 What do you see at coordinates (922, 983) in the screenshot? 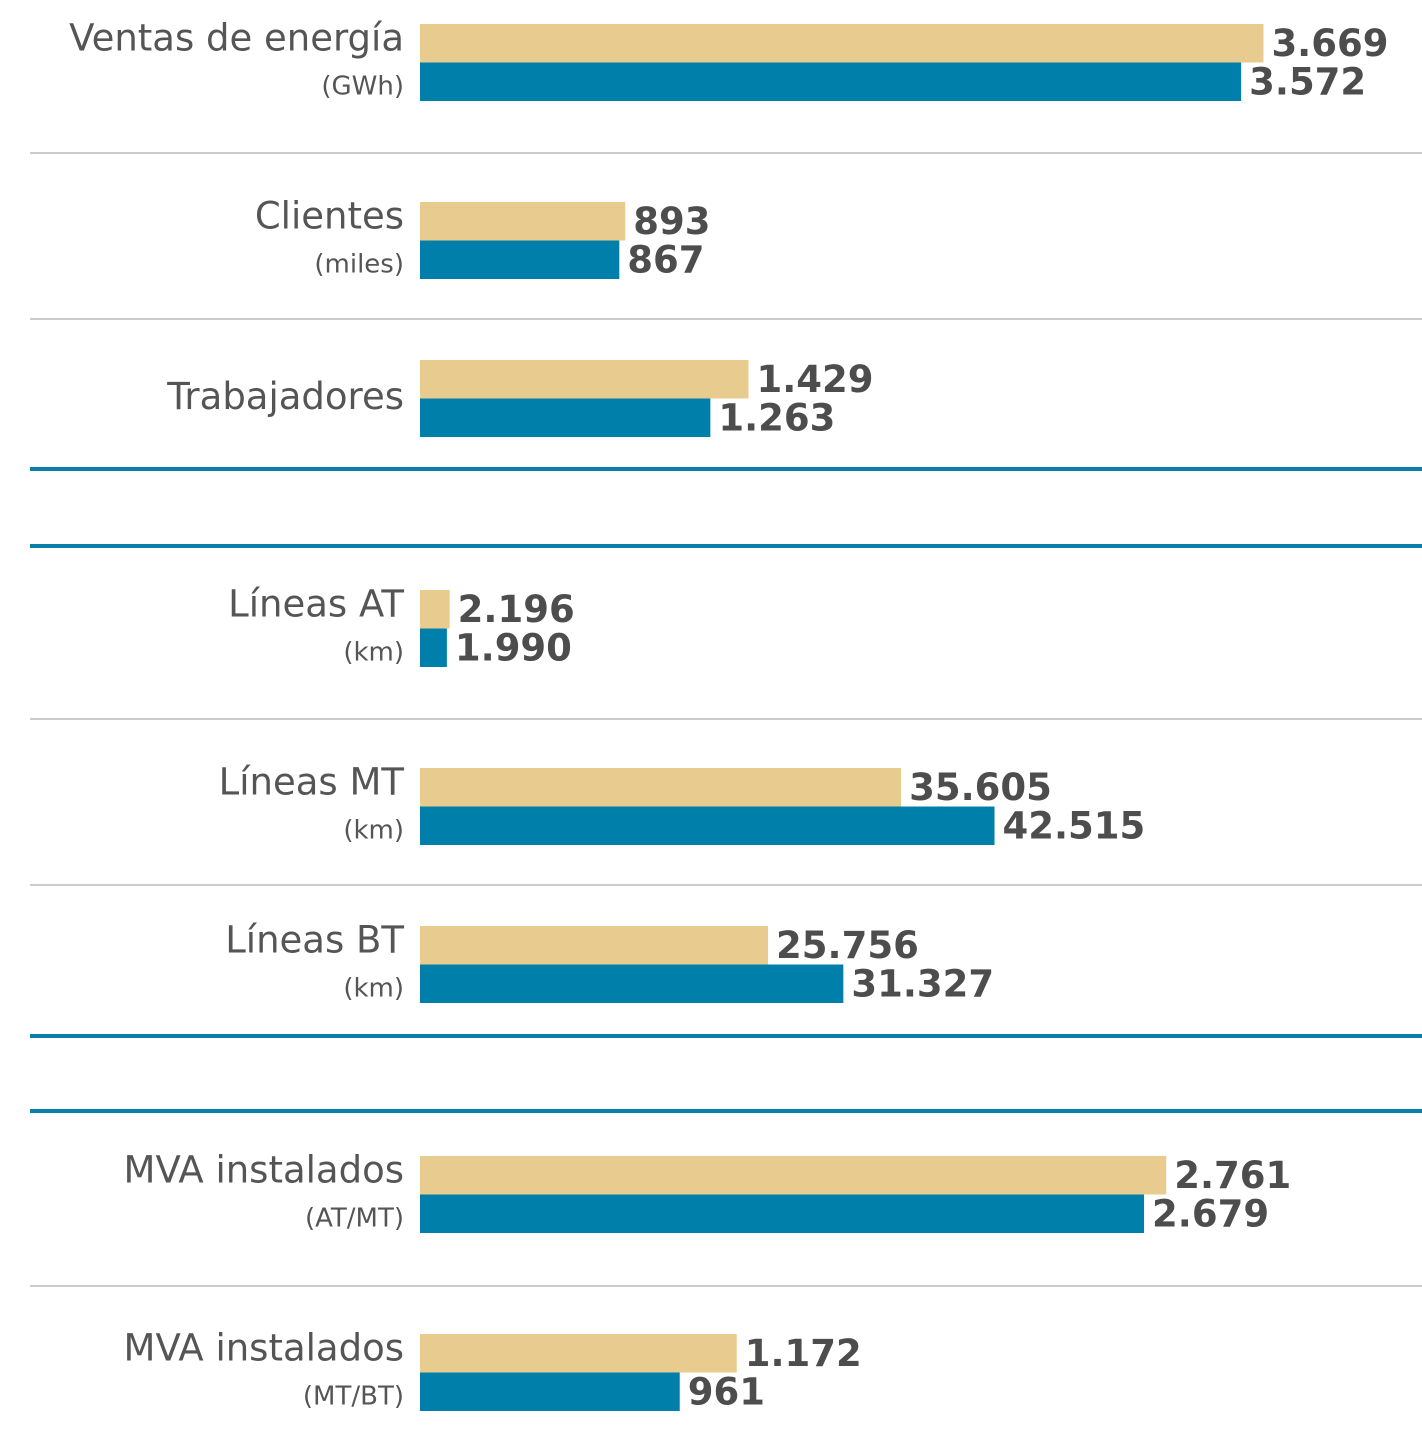
I see `value-label: 31.327` at bounding box center [922, 983].